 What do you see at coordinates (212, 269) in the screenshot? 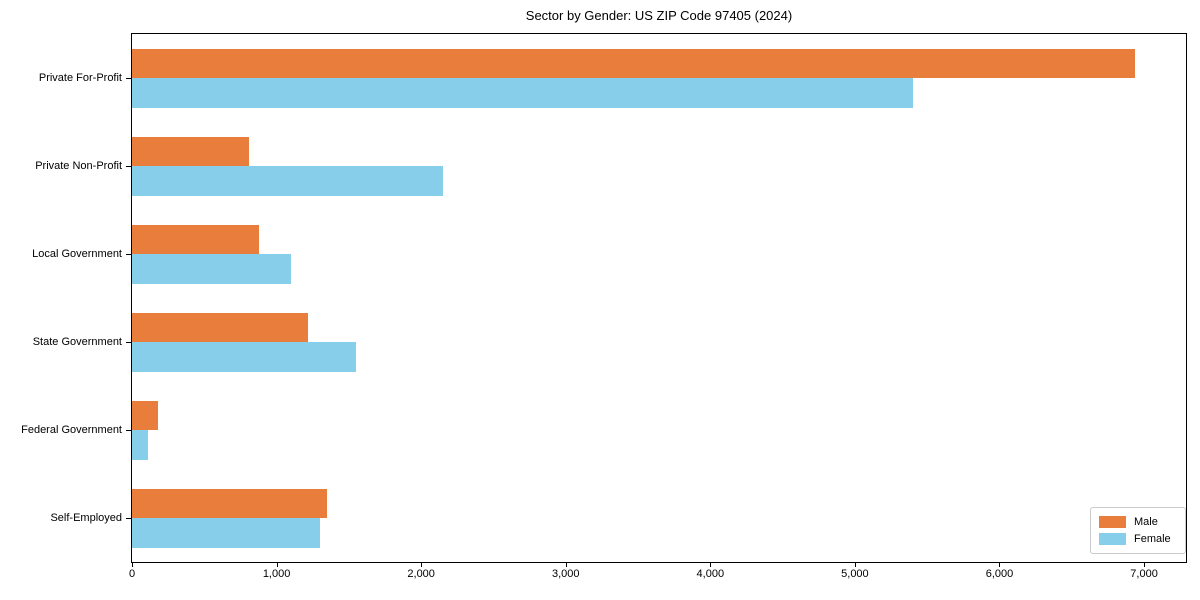
I see `bar-female-local-government` at bounding box center [212, 269].